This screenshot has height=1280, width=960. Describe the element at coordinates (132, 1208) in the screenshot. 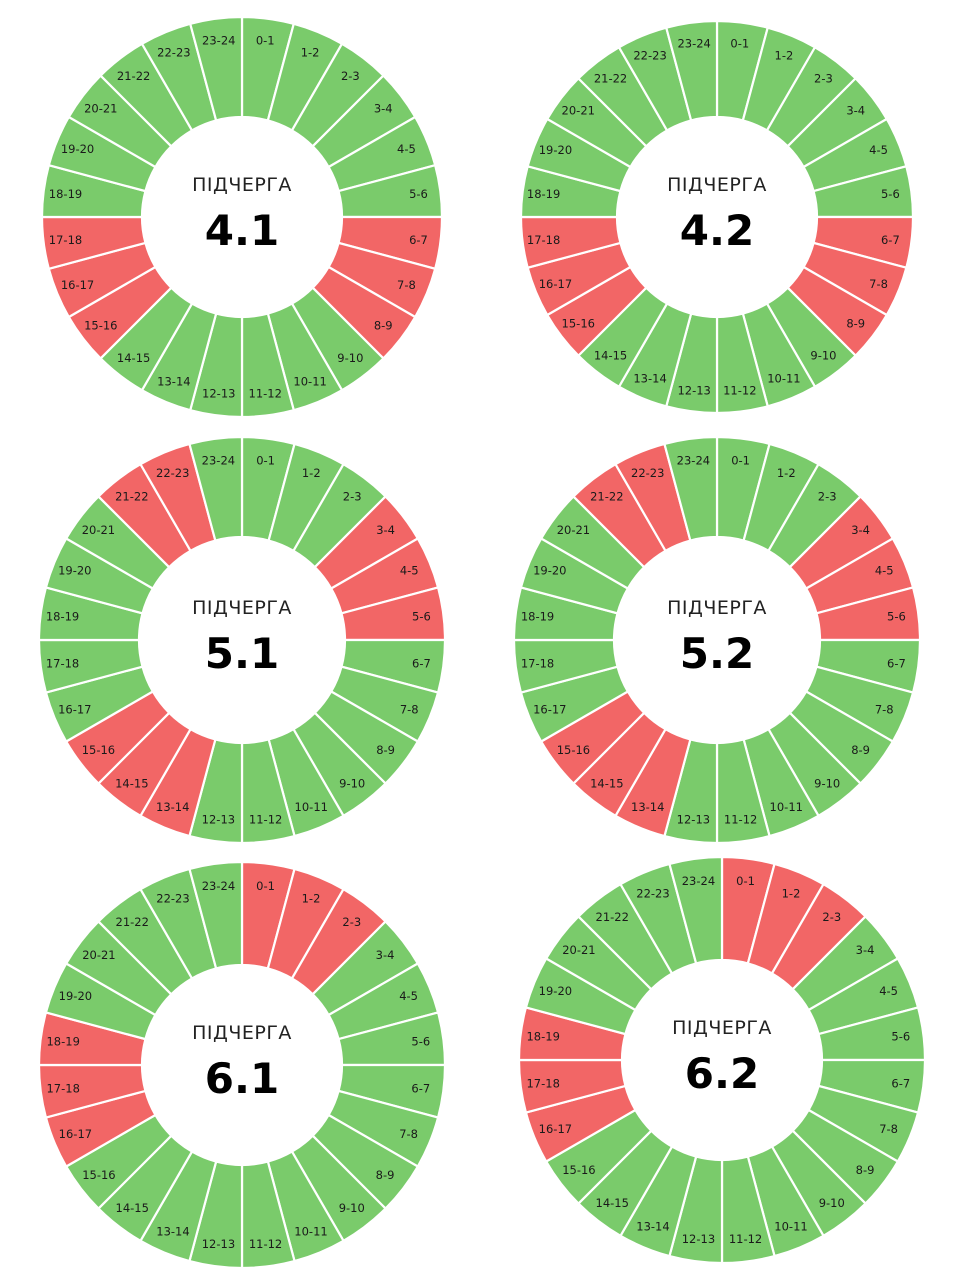

I see `segment-label-6-1-14-15: 14-15` at that location.